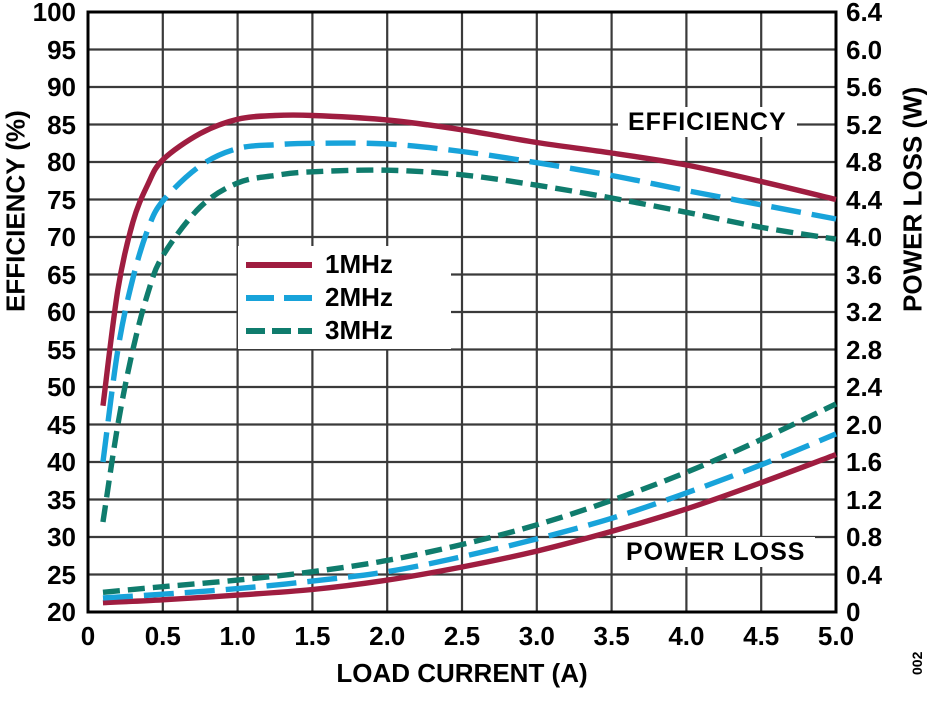  Describe the element at coordinates (462, 673) in the screenshot. I see `x-axis-title: LOAD CURRENT (A)` at that location.